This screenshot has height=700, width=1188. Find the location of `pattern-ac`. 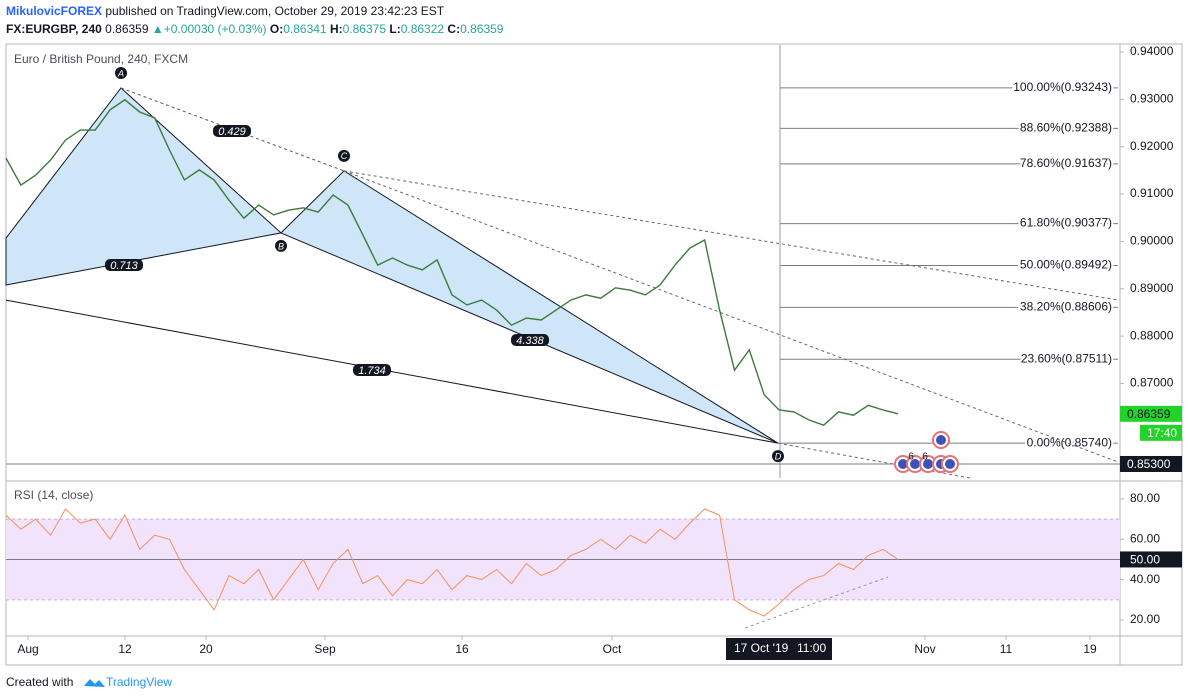

pattern-ac is located at coordinates (232, 129).